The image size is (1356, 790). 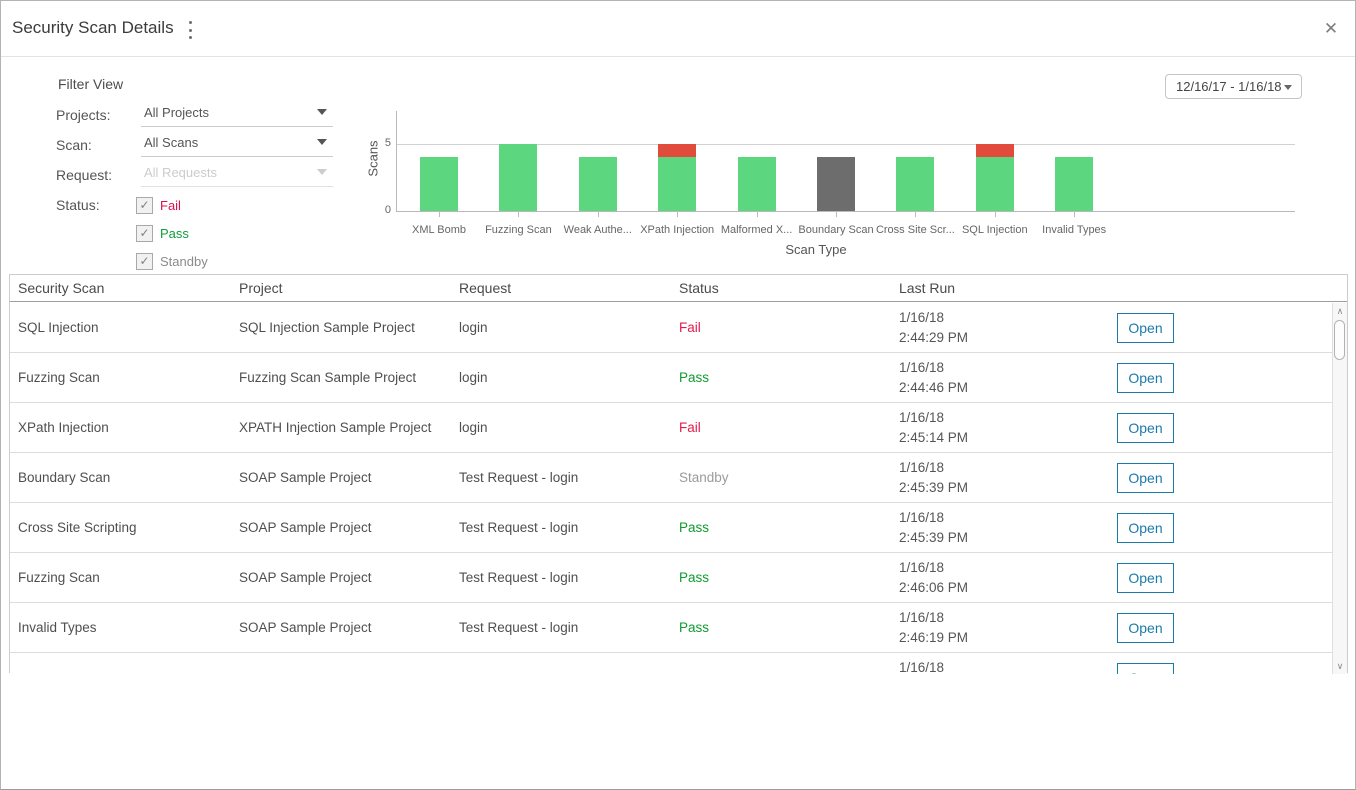 What do you see at coordinates (845, 211) in the screenshot?
I see `chart-x-axis` at bounding box center [845, 211].